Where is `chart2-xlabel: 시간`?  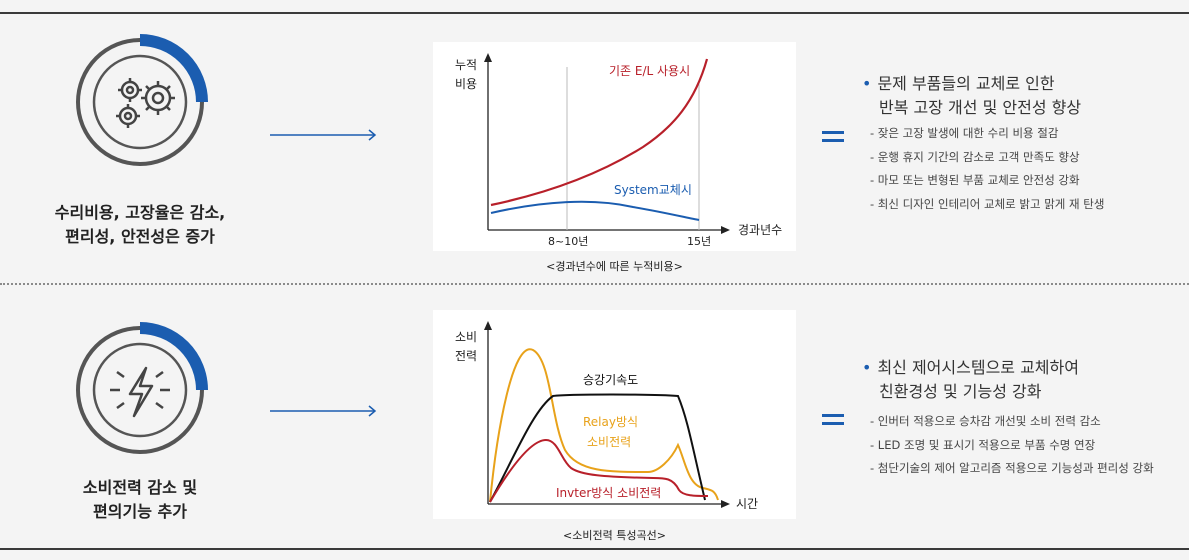
chart2-xlabel: 시간 is located at coordinates (747, 504).